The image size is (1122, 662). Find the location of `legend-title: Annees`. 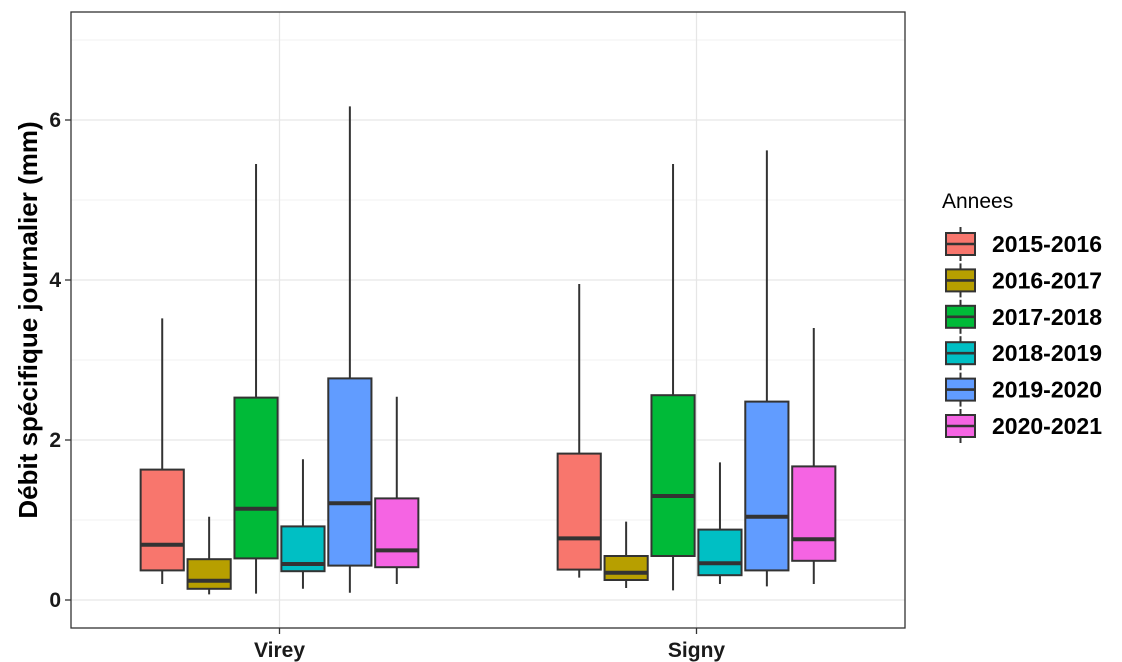

legend-title: Annees is located at coordinates (977, 201).